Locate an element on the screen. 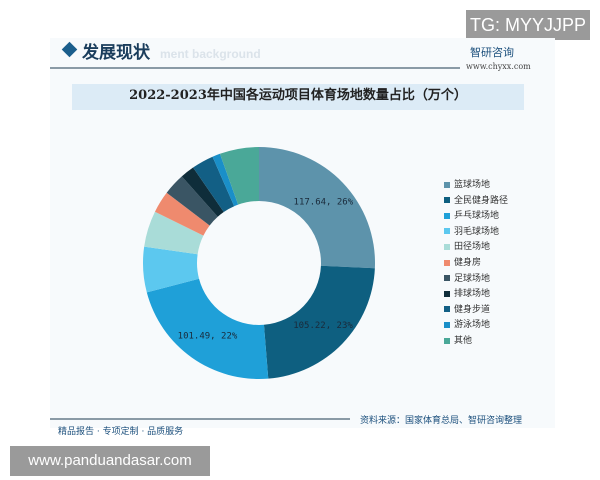 This screenshot has height=480, width=600. data-label: 105.22, 23% is located at coordinates (323, 326).